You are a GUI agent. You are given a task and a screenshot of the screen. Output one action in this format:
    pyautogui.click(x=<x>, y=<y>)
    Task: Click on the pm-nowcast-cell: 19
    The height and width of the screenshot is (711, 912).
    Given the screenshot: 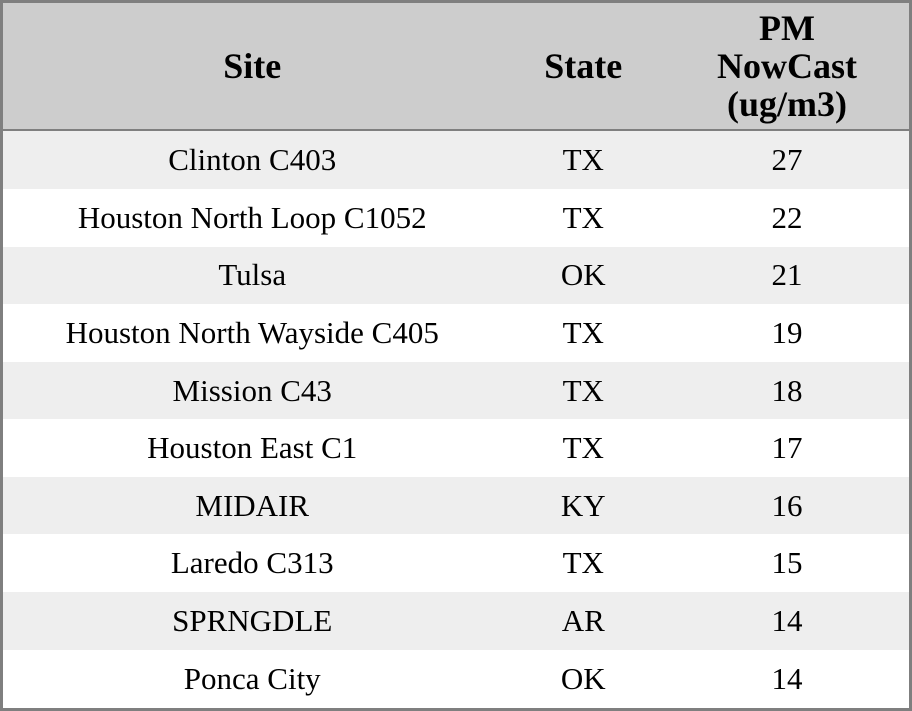 What is the action you would take?
    pyautogui.click(x=787, y=332)
    